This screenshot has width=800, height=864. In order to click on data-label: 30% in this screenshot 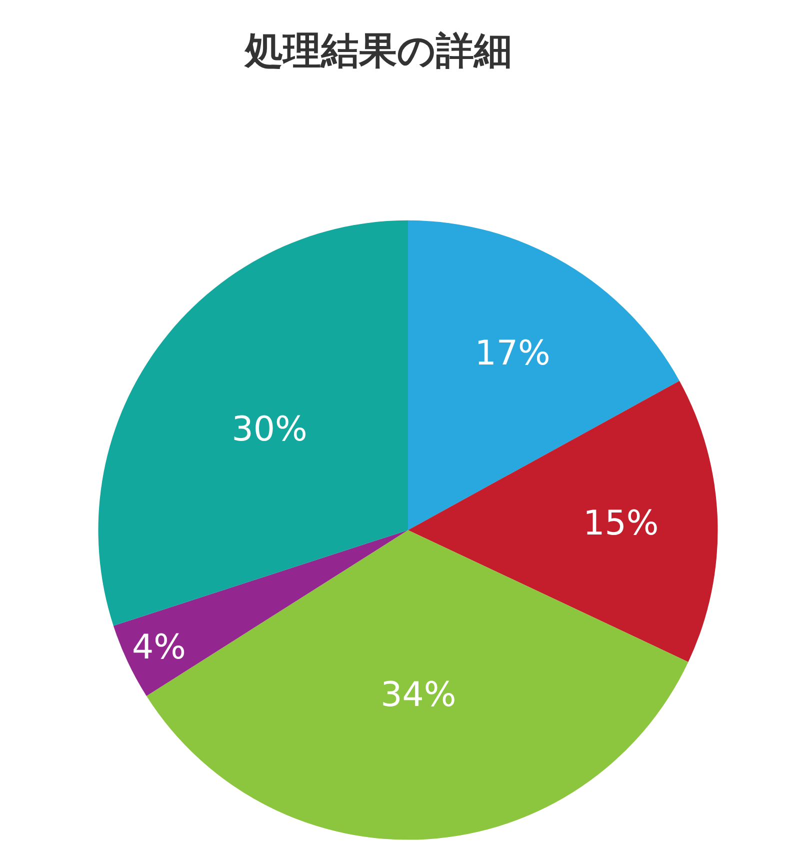, I will do `click(270, 429)`.